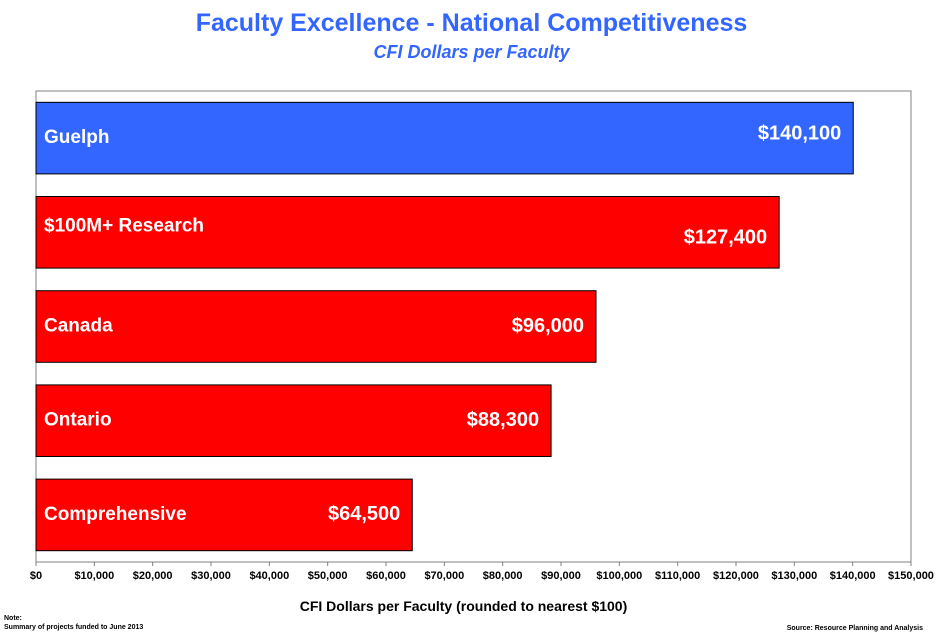 The width and height of the screenshot is (943, 644). Describe the element at coordinates (153, 576) in the screenshot. I see `x-tick-label: $20,000` at that location.